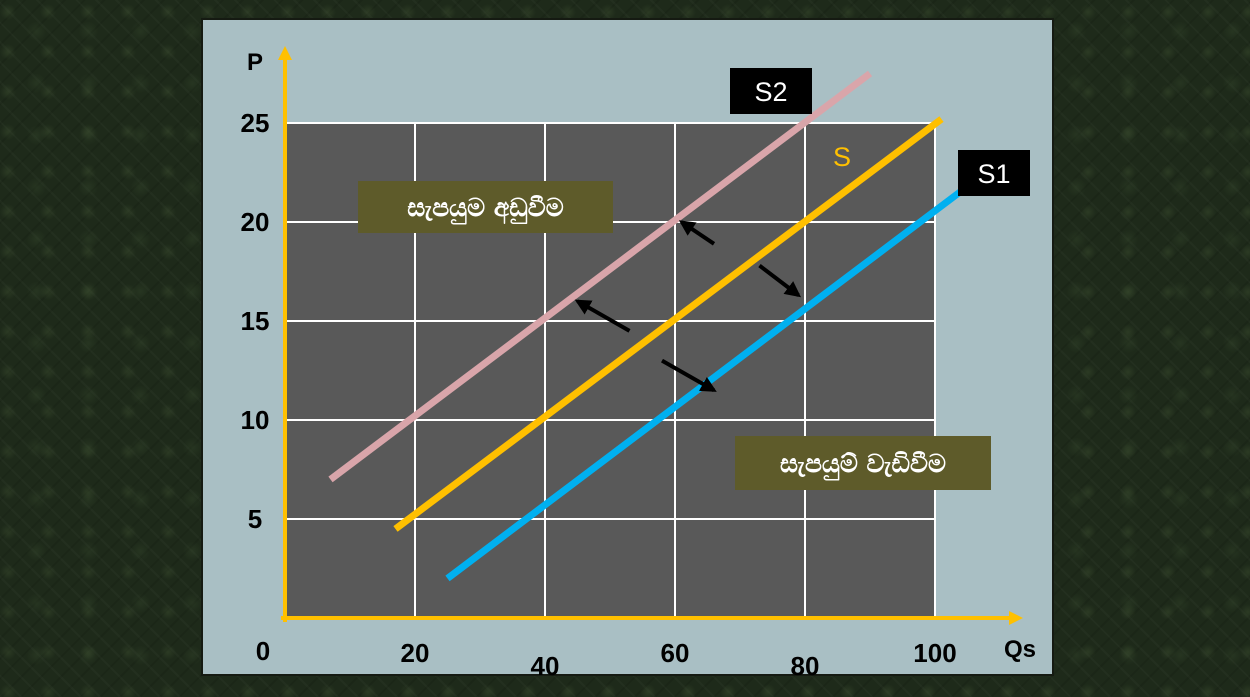 Image resolution: width=1250 pixels, height=697 pixels. I want to click on series-label-box-s1, so click(994, 173).